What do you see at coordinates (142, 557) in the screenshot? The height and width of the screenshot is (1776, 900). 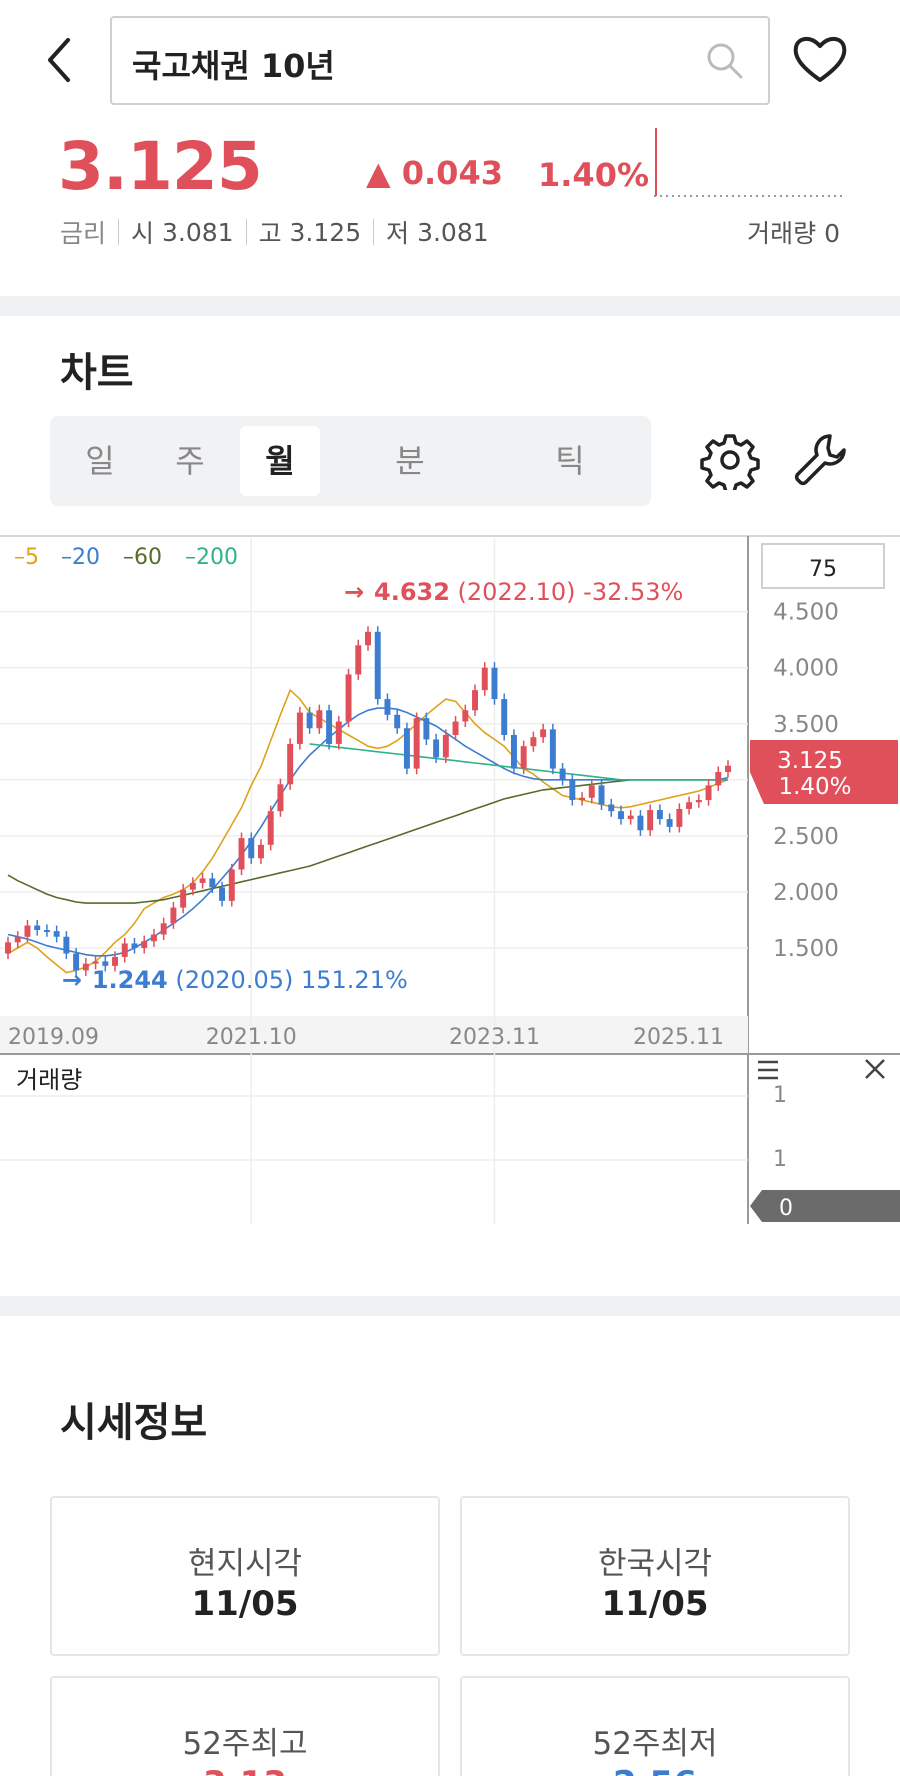 I see `legend-item-60: –60` at bounding box center [142, 557].